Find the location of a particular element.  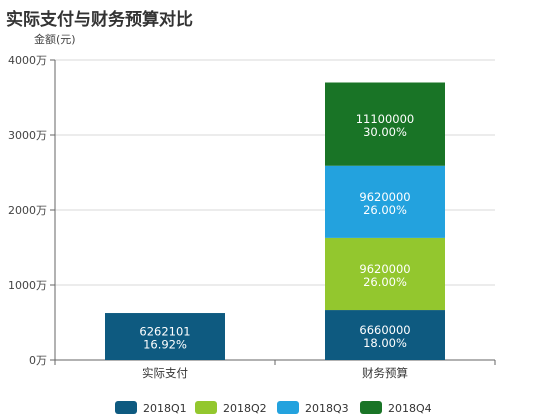

y-tick-label: 2000万 is located at coordinates (27, 210).